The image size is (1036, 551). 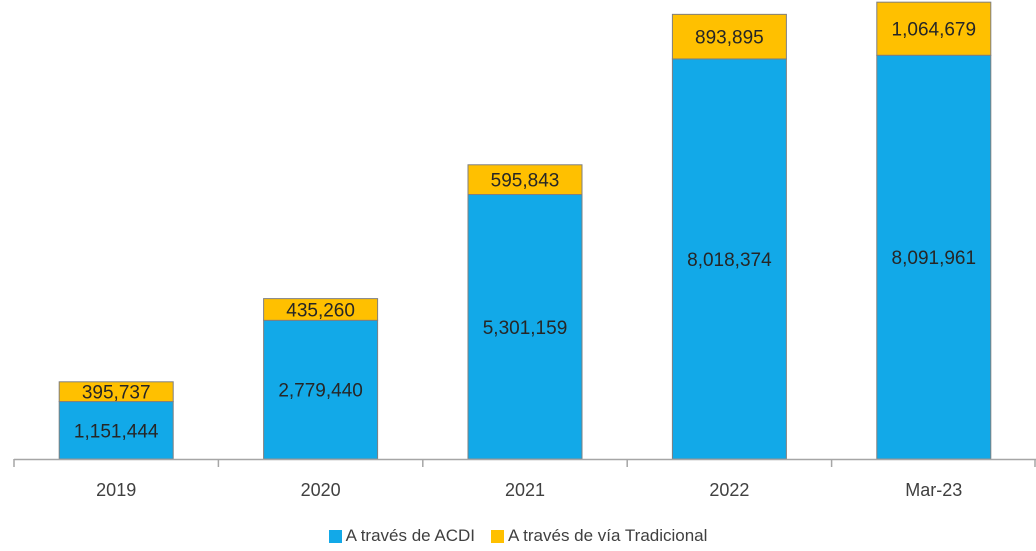 I want to click on data-label-tradicional-2022: 893,895, so click(x=729, y=38).